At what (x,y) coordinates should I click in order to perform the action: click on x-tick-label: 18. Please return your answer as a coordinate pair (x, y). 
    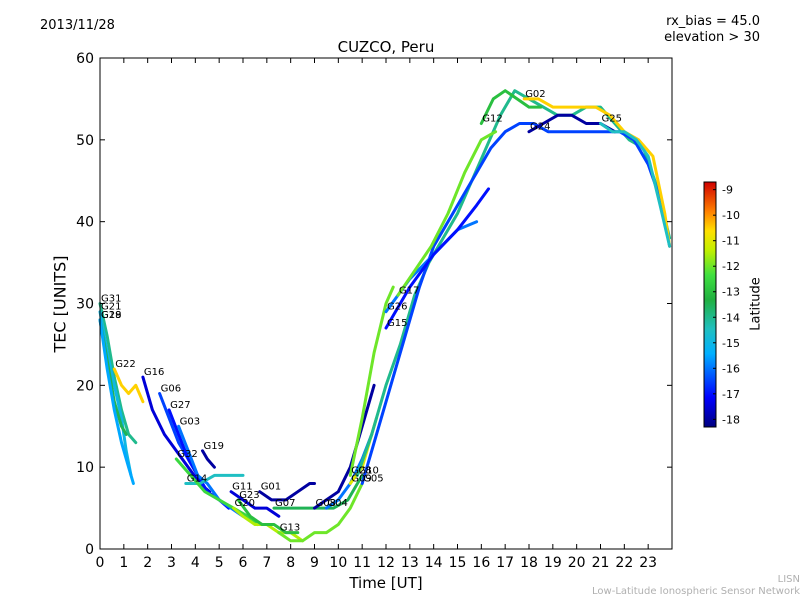
    Looking at the image, I should click on (529, 563).